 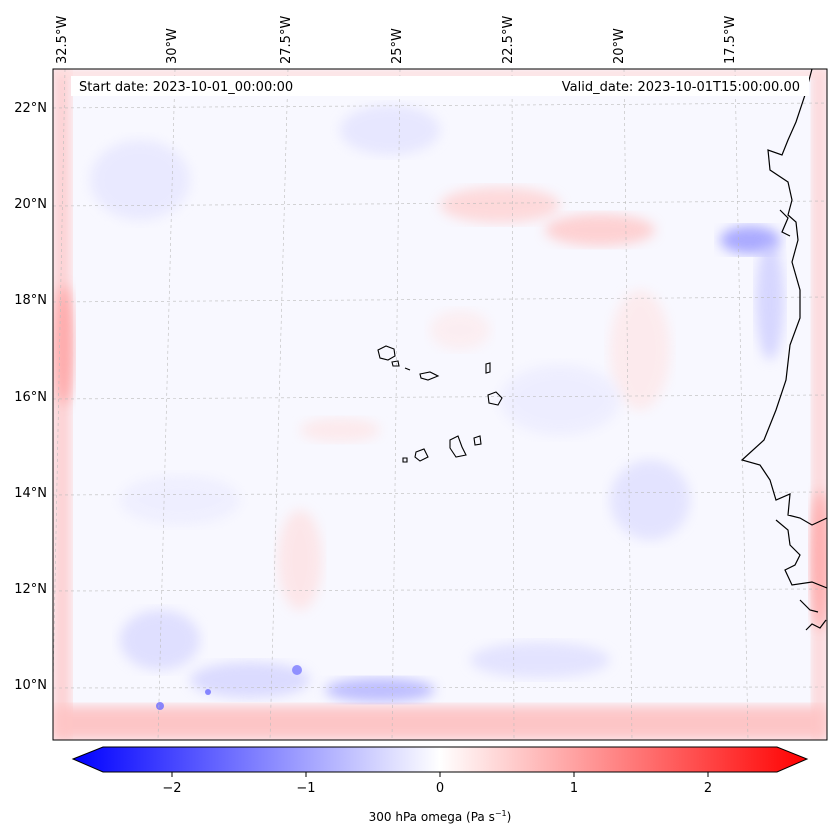 I want to click on colorbar: −2 −1 0 1 2 300 hPa omega (Pa s−1), so click(x=440, y=785).